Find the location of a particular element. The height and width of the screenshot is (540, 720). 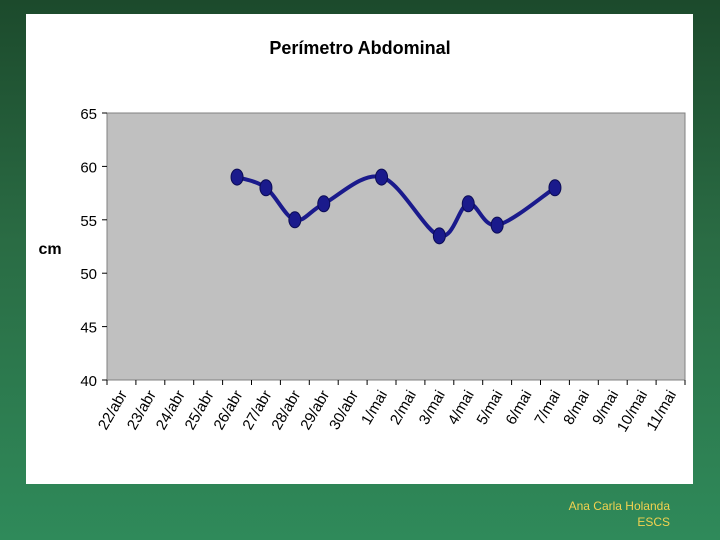

x-tick-label: 5/mai is located at coordinates (490, 408).